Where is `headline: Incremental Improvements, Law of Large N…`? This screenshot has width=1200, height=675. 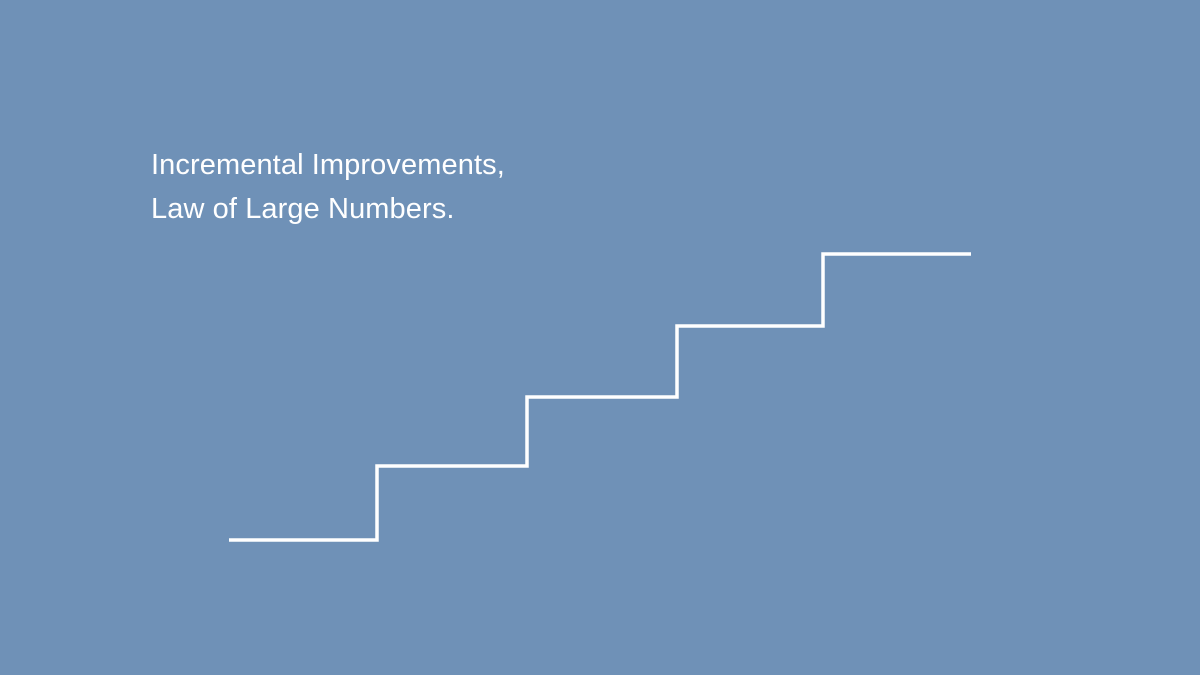
headline: Incremental Improvements, Law of Large N… is located at coordinates (328, 187).